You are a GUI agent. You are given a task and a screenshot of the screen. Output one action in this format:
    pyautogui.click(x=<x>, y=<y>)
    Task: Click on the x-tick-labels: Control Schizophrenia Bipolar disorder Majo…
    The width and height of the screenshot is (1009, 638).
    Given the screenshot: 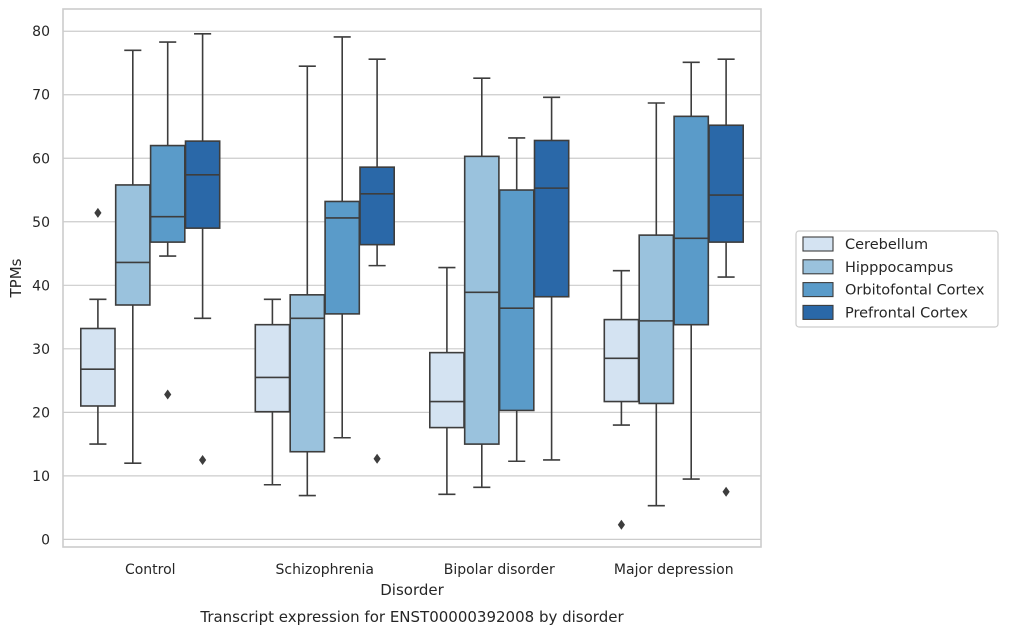 What is the action you would take?
    pyautogui.click(x=429, y=570)
    